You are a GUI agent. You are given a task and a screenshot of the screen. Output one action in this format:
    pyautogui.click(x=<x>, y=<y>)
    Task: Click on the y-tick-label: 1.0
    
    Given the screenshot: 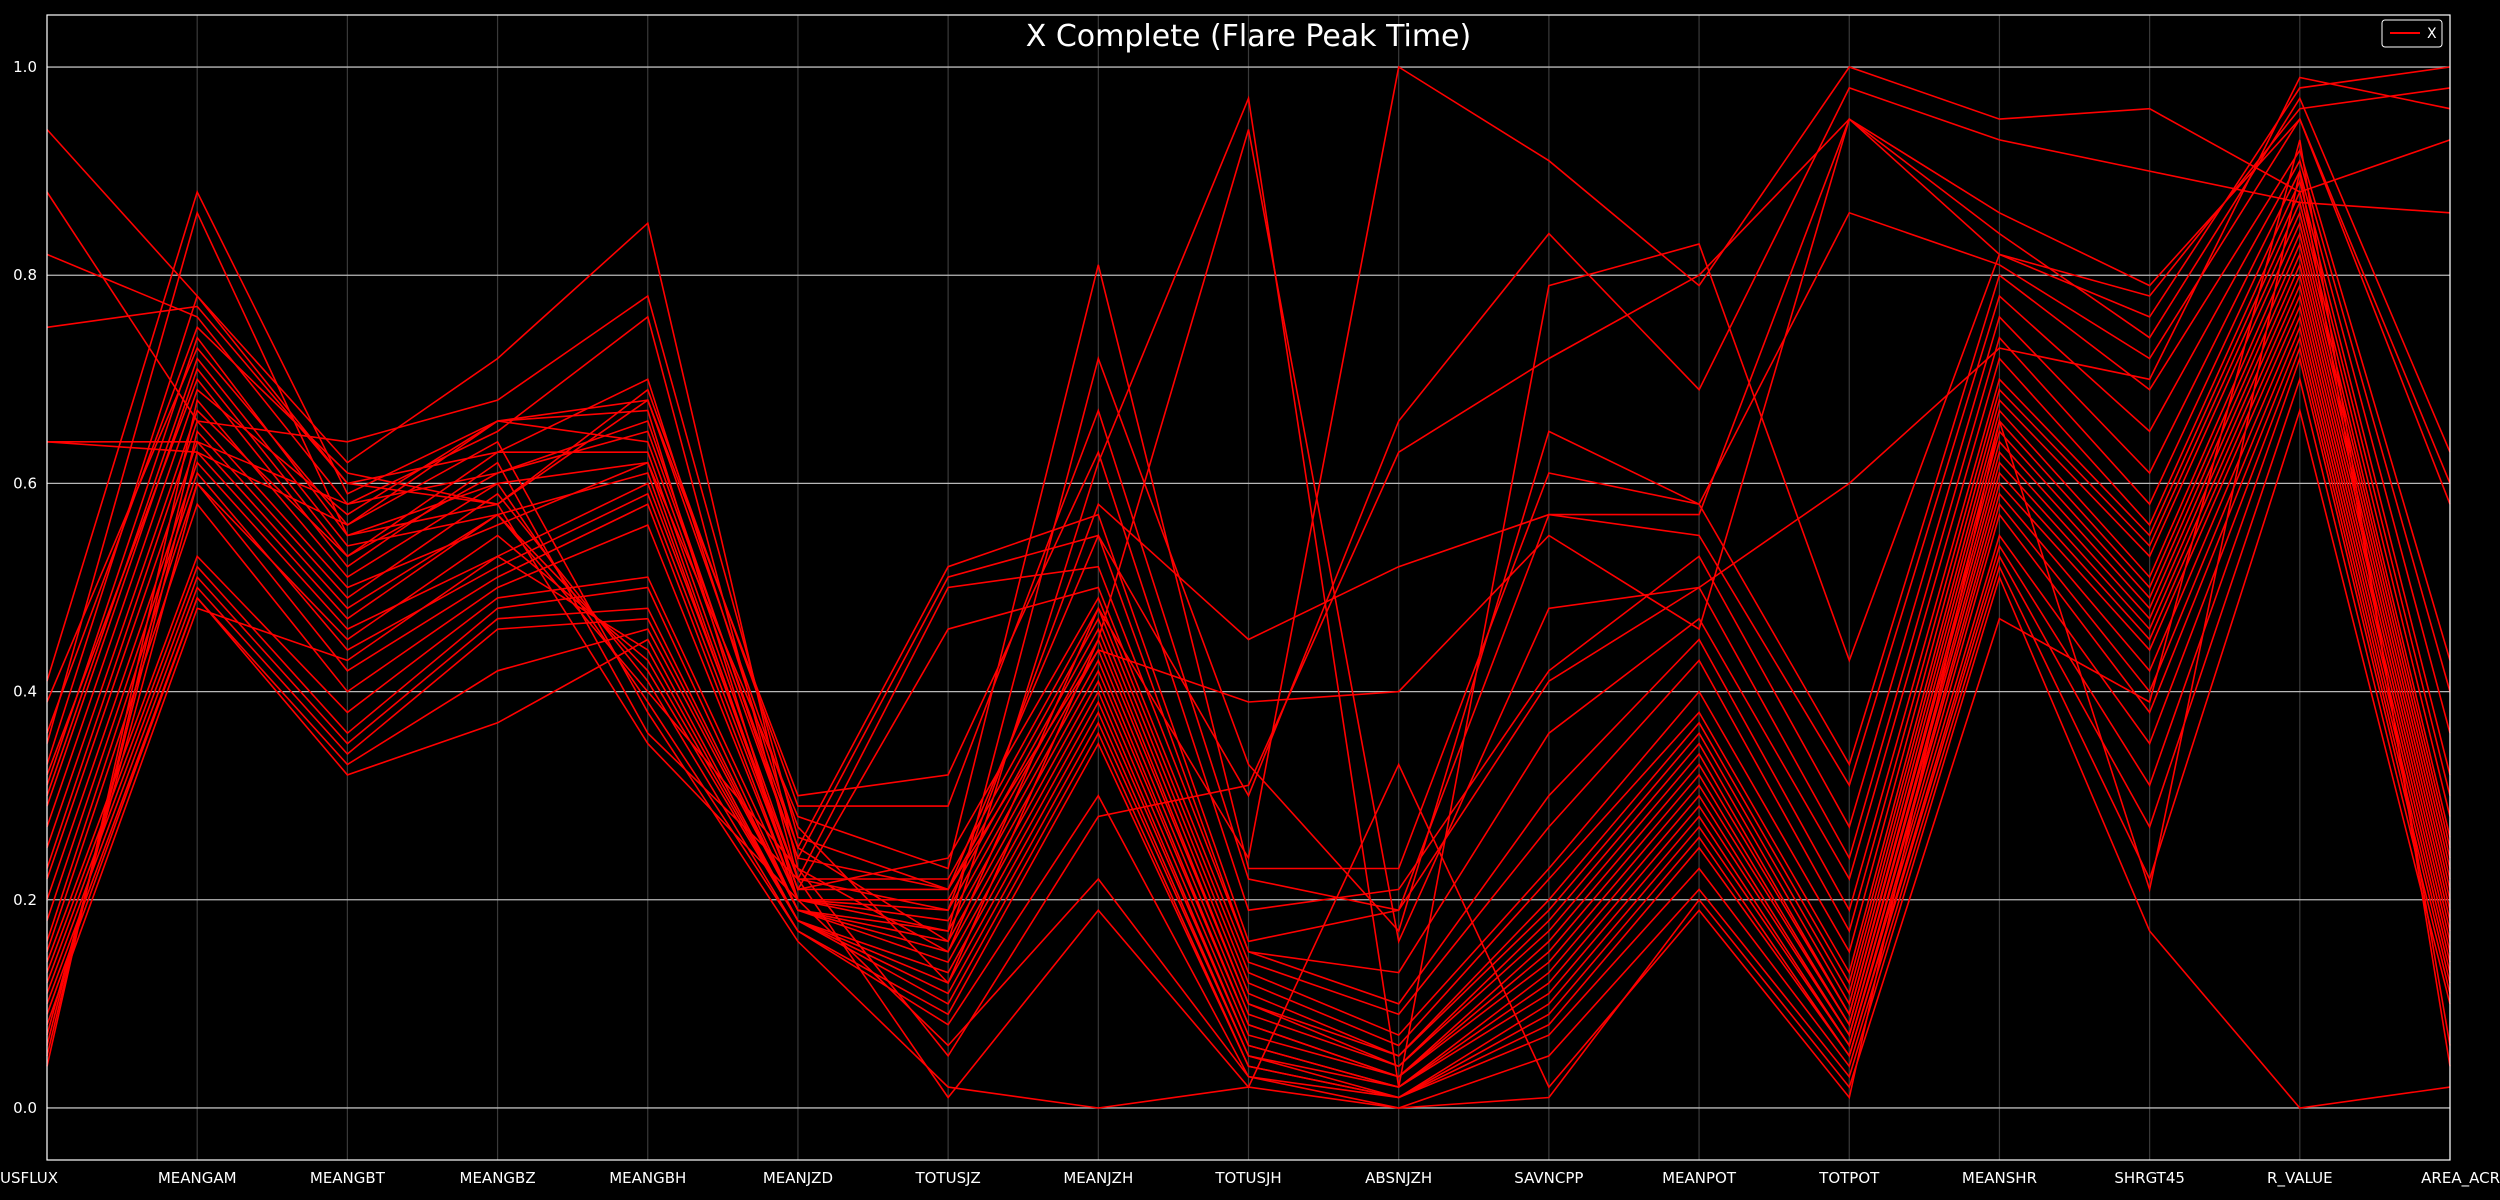 What is the action you would take?
    pyautogui.click(x=25, y=67)
    